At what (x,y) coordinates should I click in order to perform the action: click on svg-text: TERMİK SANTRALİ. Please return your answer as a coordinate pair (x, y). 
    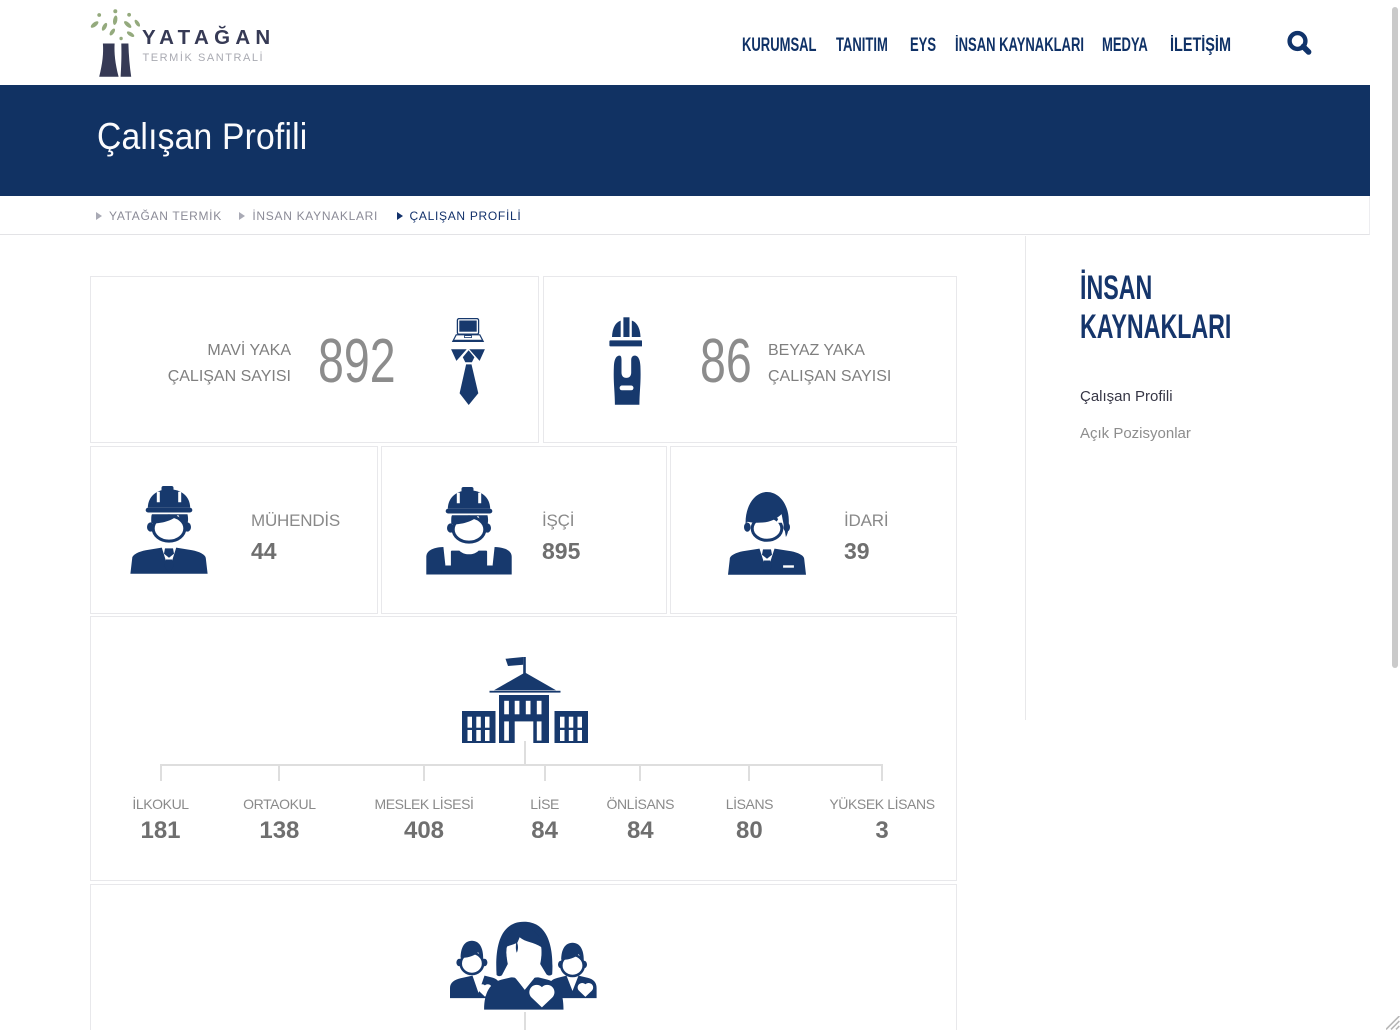
    Looking at the image, I should click on (204, 57).